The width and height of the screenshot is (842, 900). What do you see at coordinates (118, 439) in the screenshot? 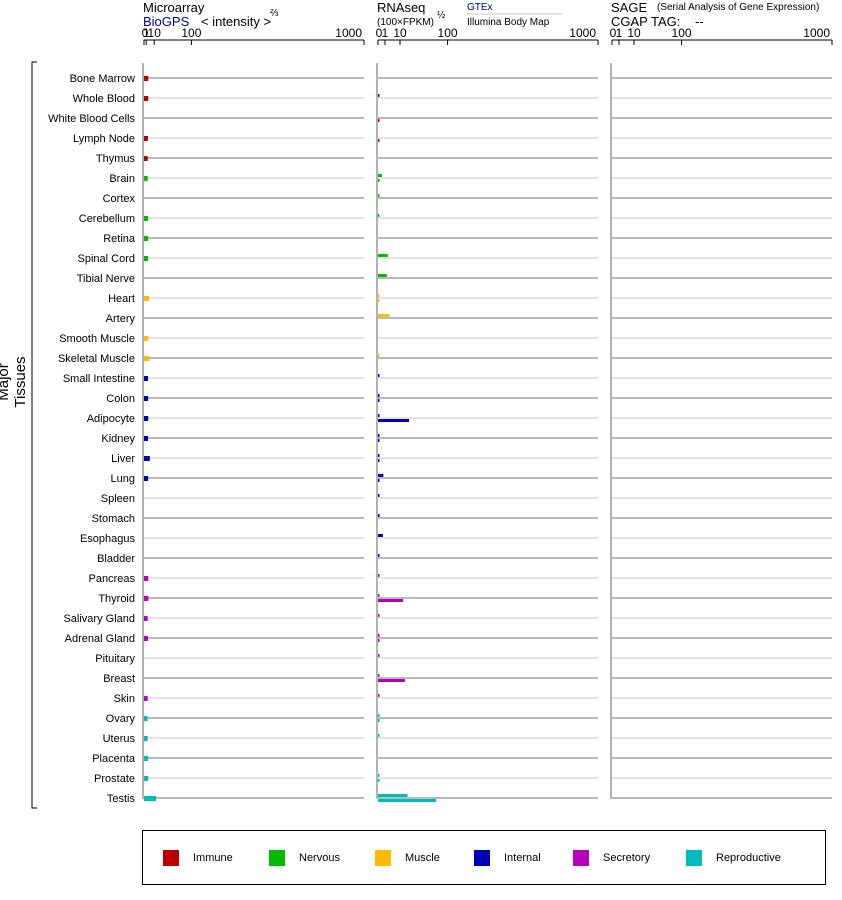
I see `tissue-label: Kidney` at bounding box center [118, 439].